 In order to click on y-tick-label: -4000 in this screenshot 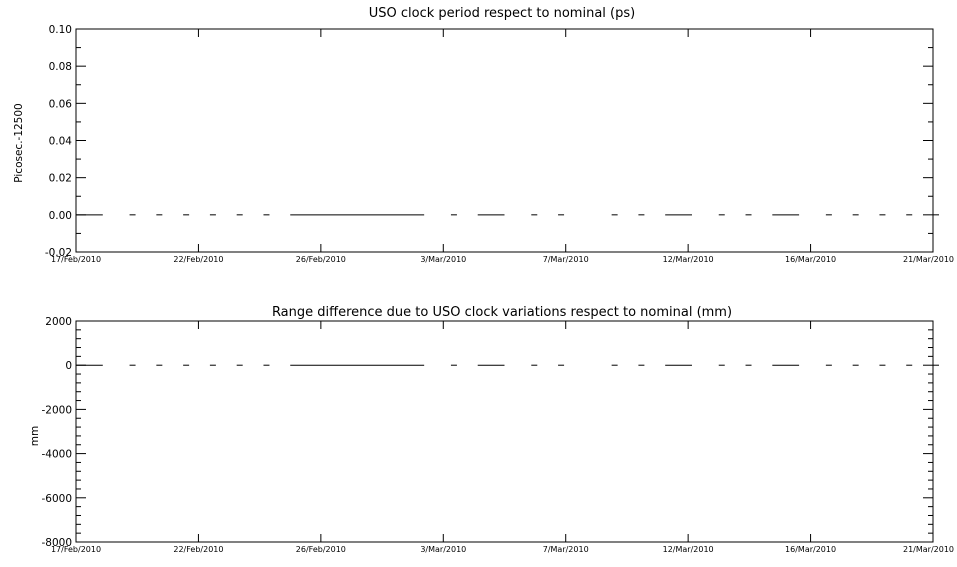, I will do `click(56, 455)`.